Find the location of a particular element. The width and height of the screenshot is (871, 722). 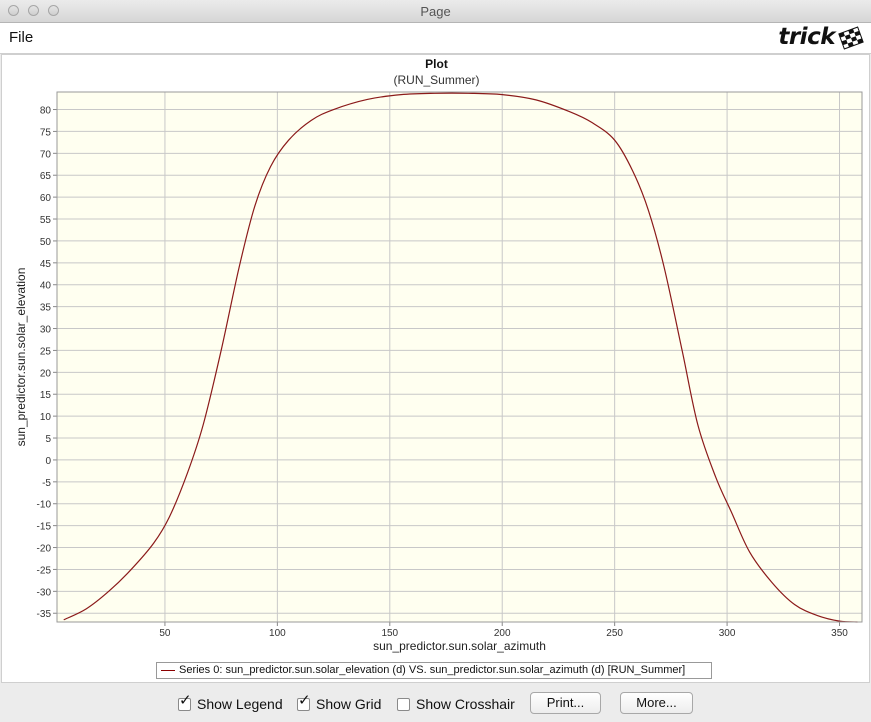

show-legend-checkbox: ✓ Show Legend is located at coordinates (230, 702).